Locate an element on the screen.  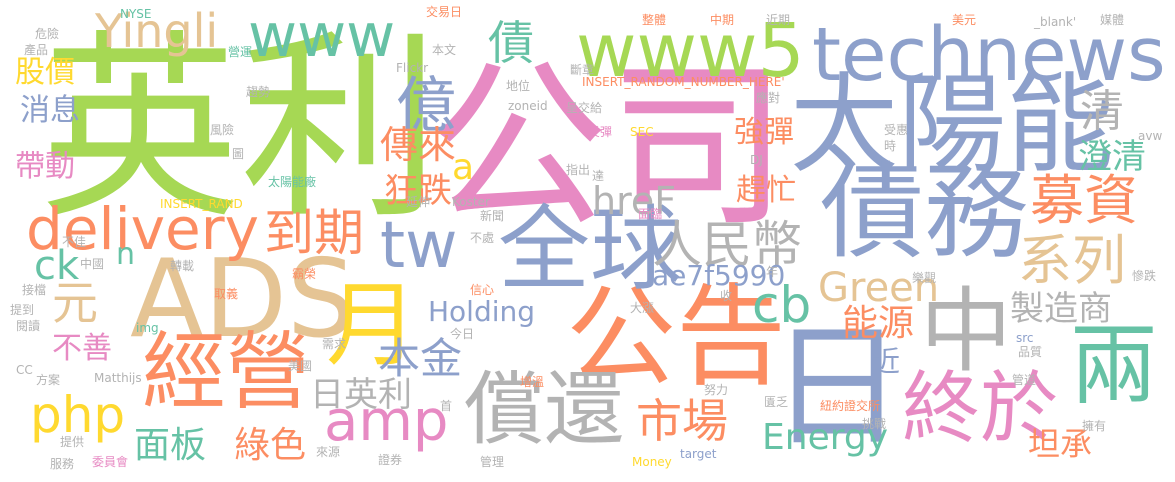
cloud-word: 收 is located at coordinates (726, 296).